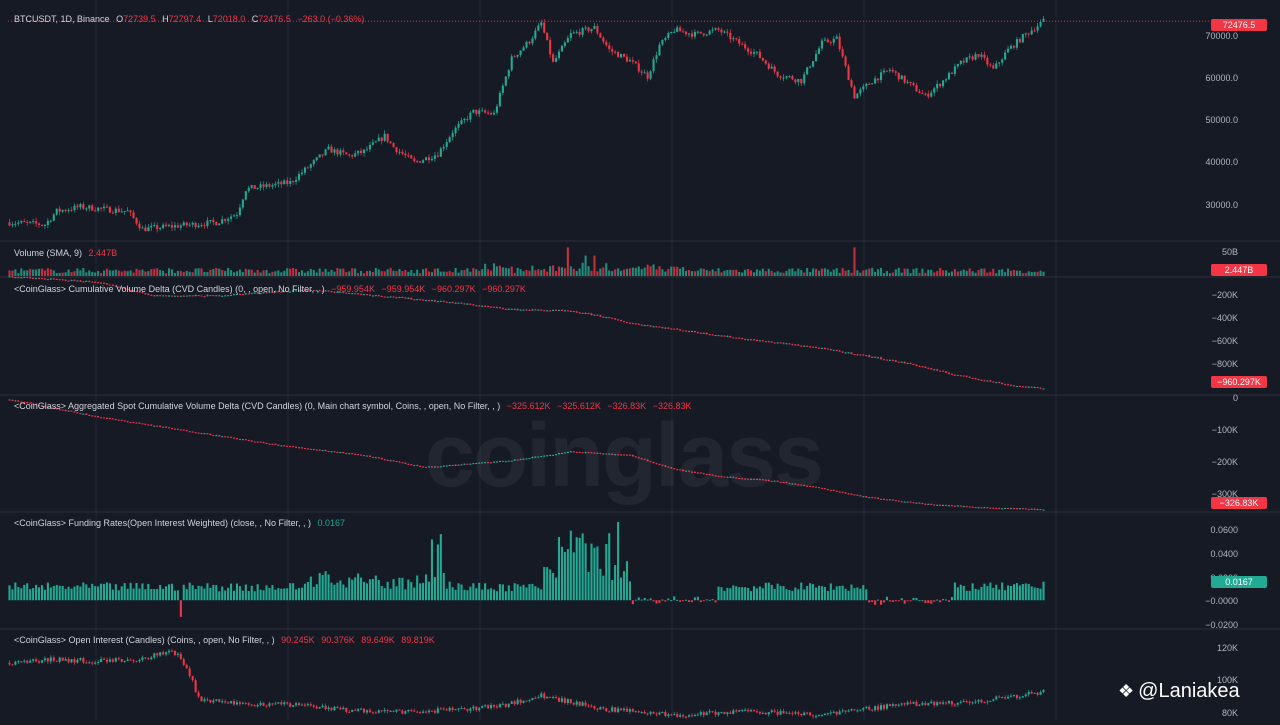  I want to click on oi-axis-label: 100K, so click(1227, 680).